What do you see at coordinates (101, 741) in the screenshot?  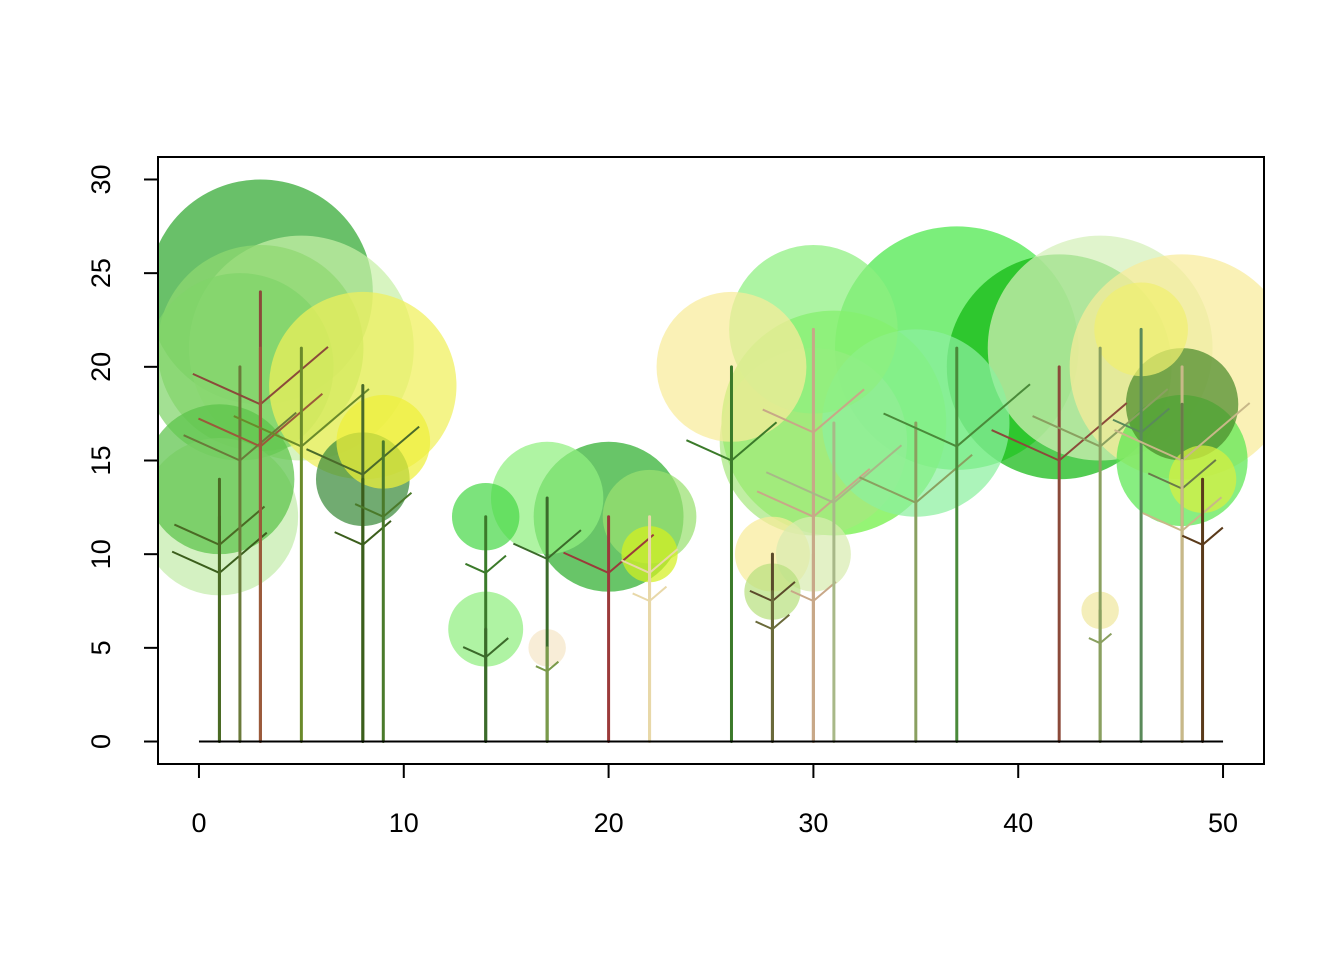 I see `y-tick-label: 0` at bounding box center [101, 741].